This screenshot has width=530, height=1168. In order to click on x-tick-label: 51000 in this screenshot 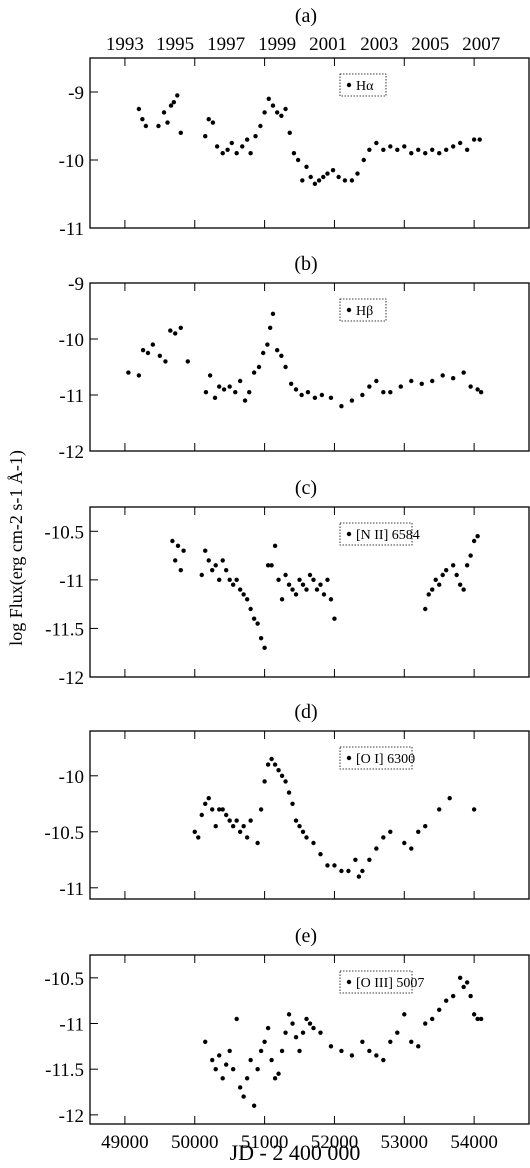, I will do `click(265, 1142)`.